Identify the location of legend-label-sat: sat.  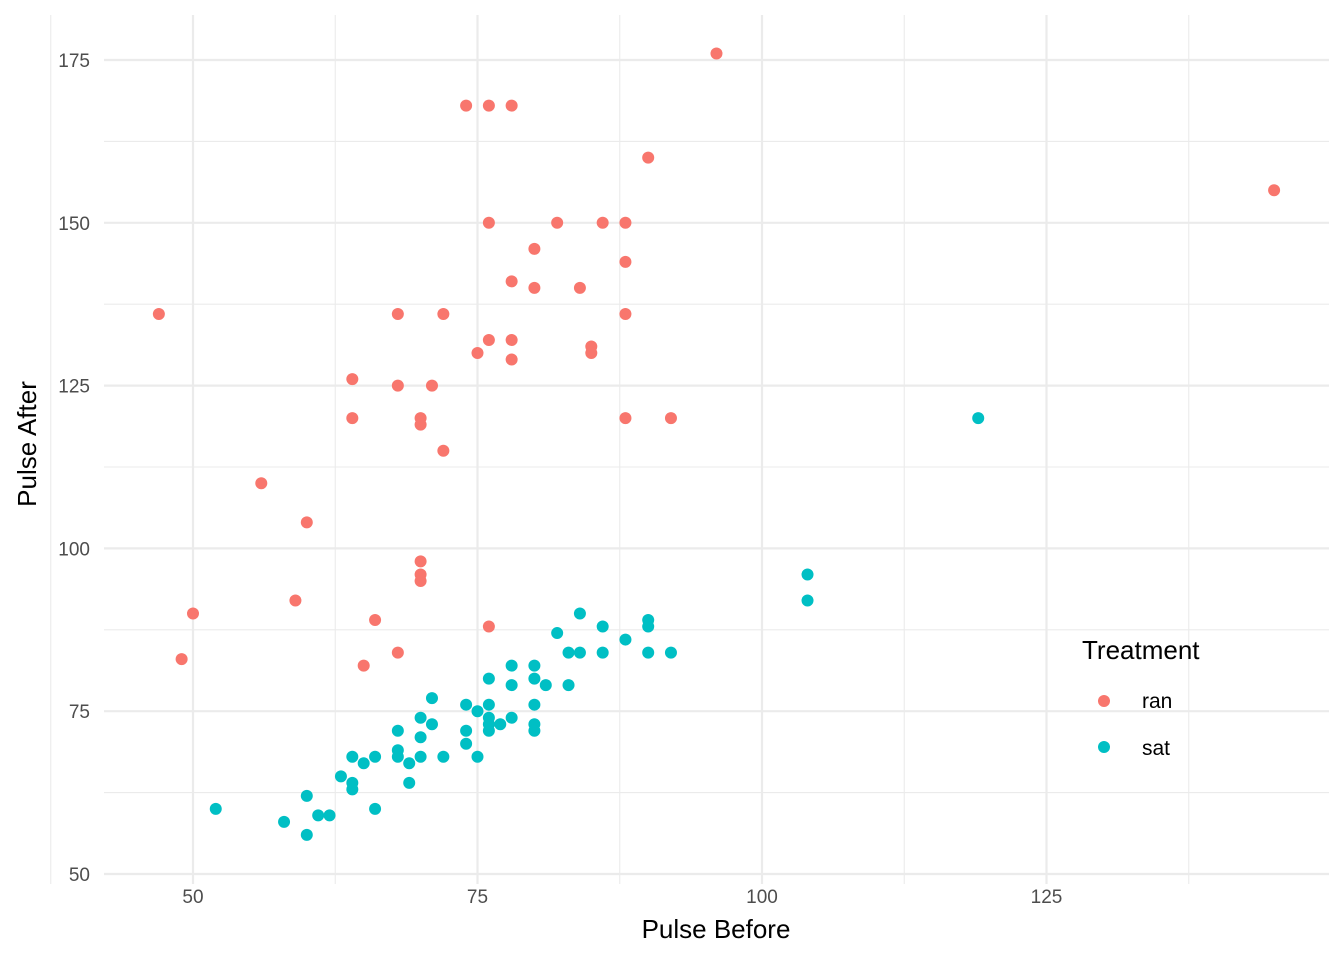
(1156, 748).